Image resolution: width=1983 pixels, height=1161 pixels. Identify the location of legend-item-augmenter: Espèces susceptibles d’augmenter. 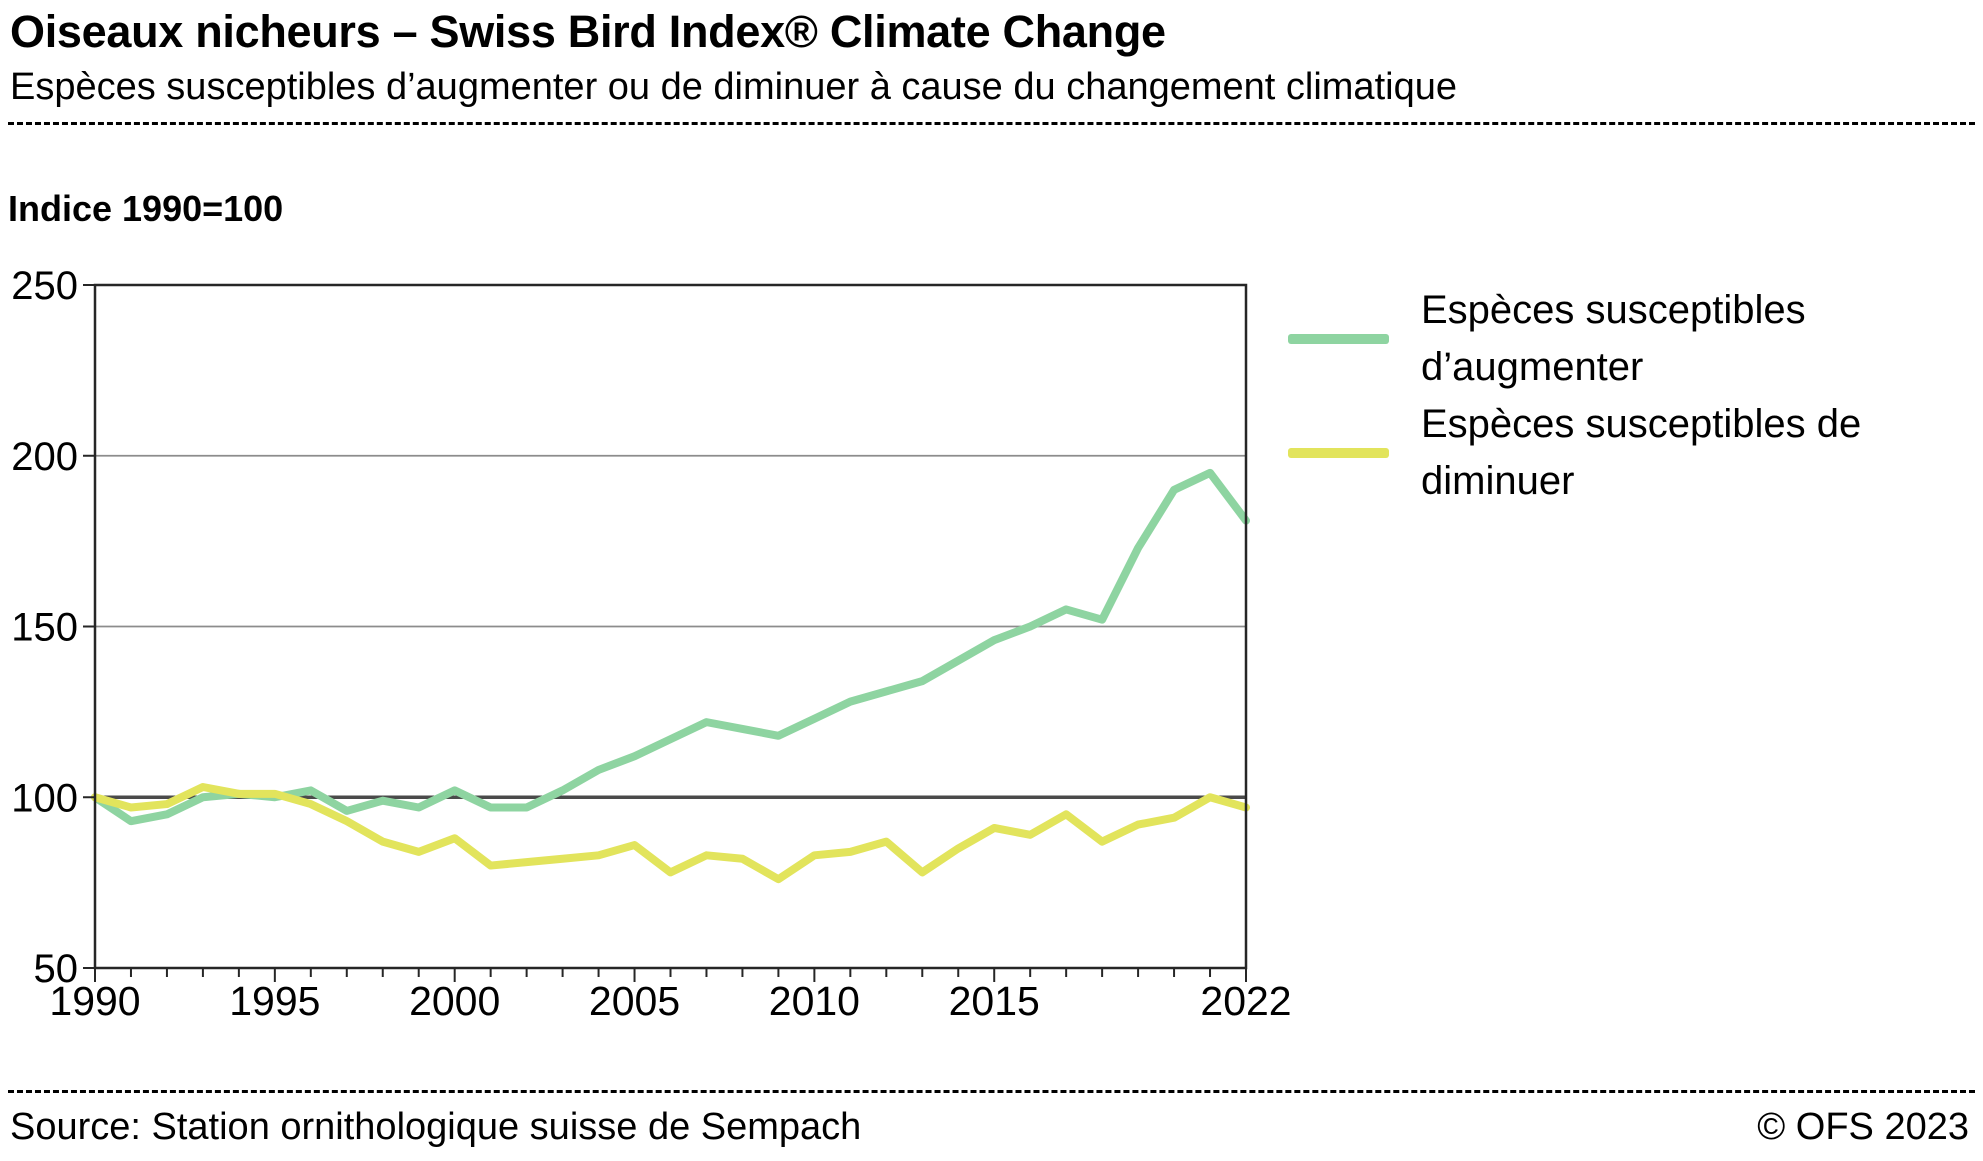
(1614, 339).